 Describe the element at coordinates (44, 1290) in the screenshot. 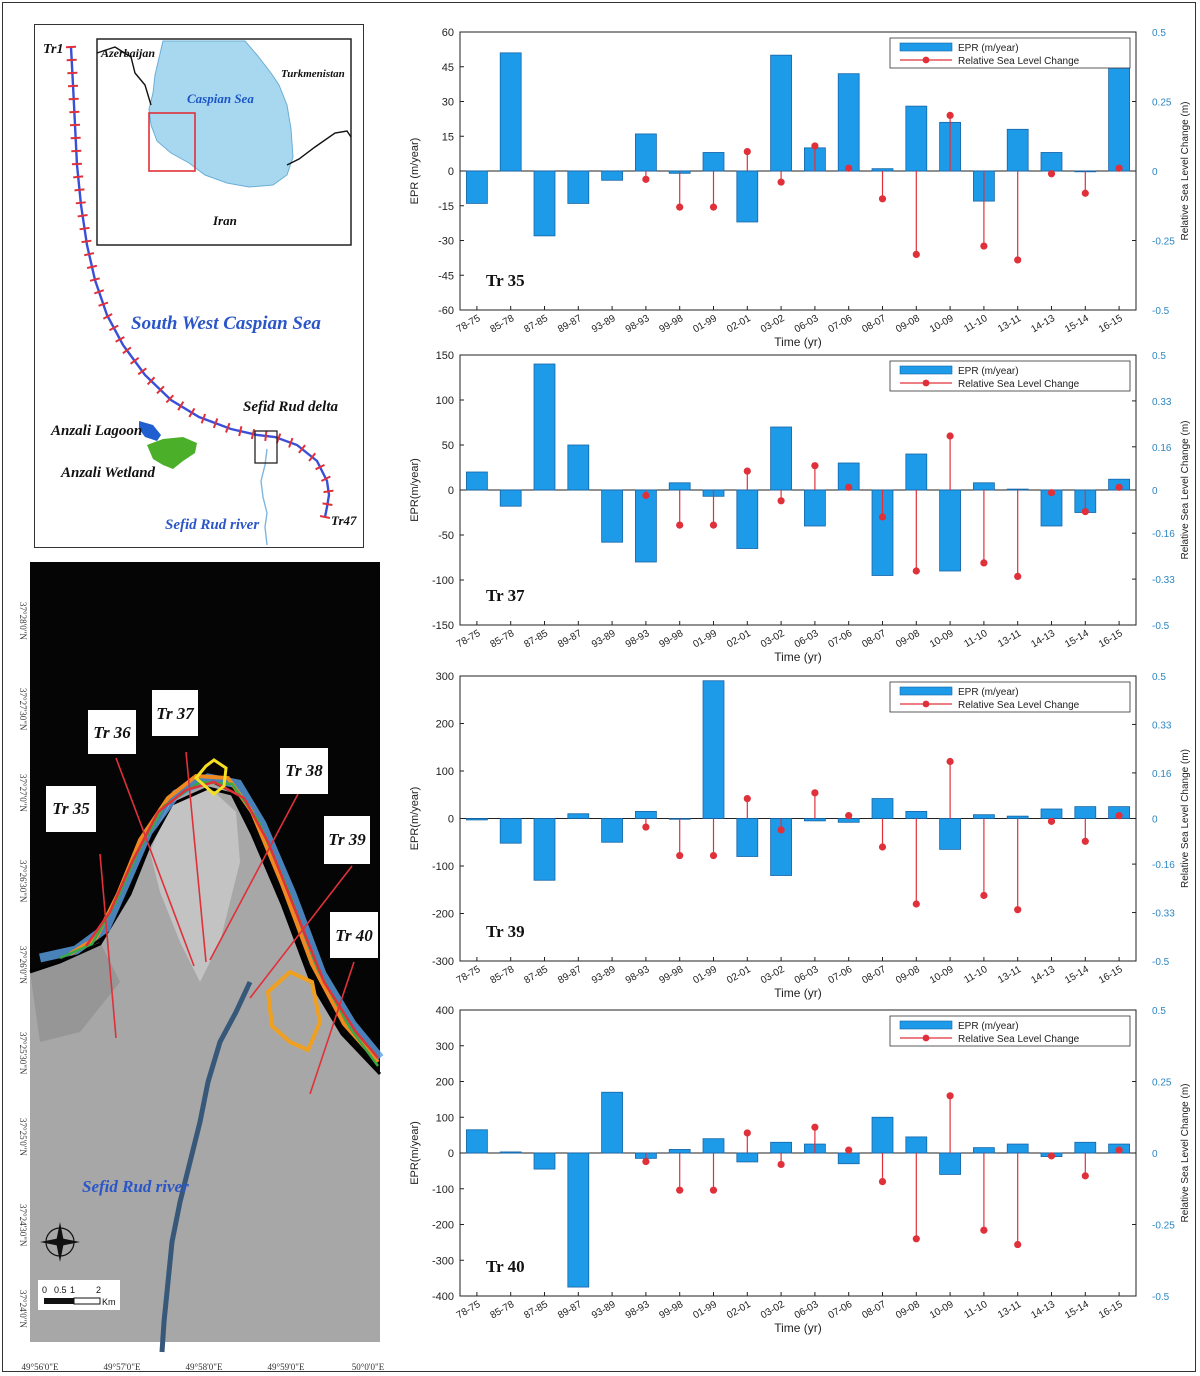

I see `scale-tick-0: 0` at that location.